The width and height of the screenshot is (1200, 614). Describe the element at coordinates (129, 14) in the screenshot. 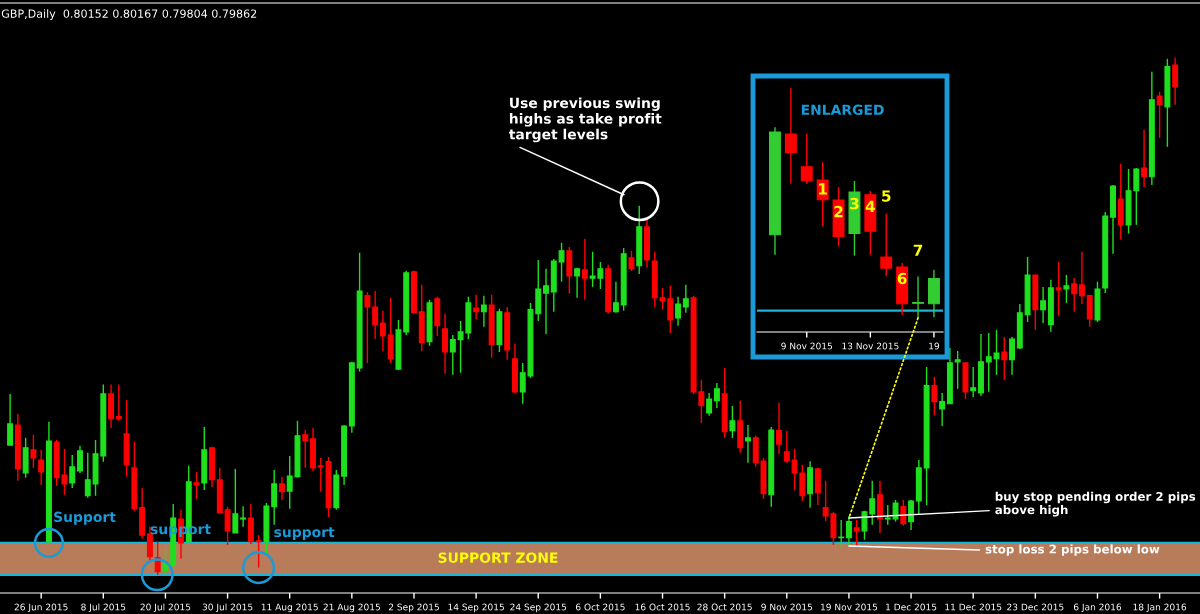

I see `chart-title: GBP,Daily 0.80152 0.80167 0.79804 0.79862` at that location.